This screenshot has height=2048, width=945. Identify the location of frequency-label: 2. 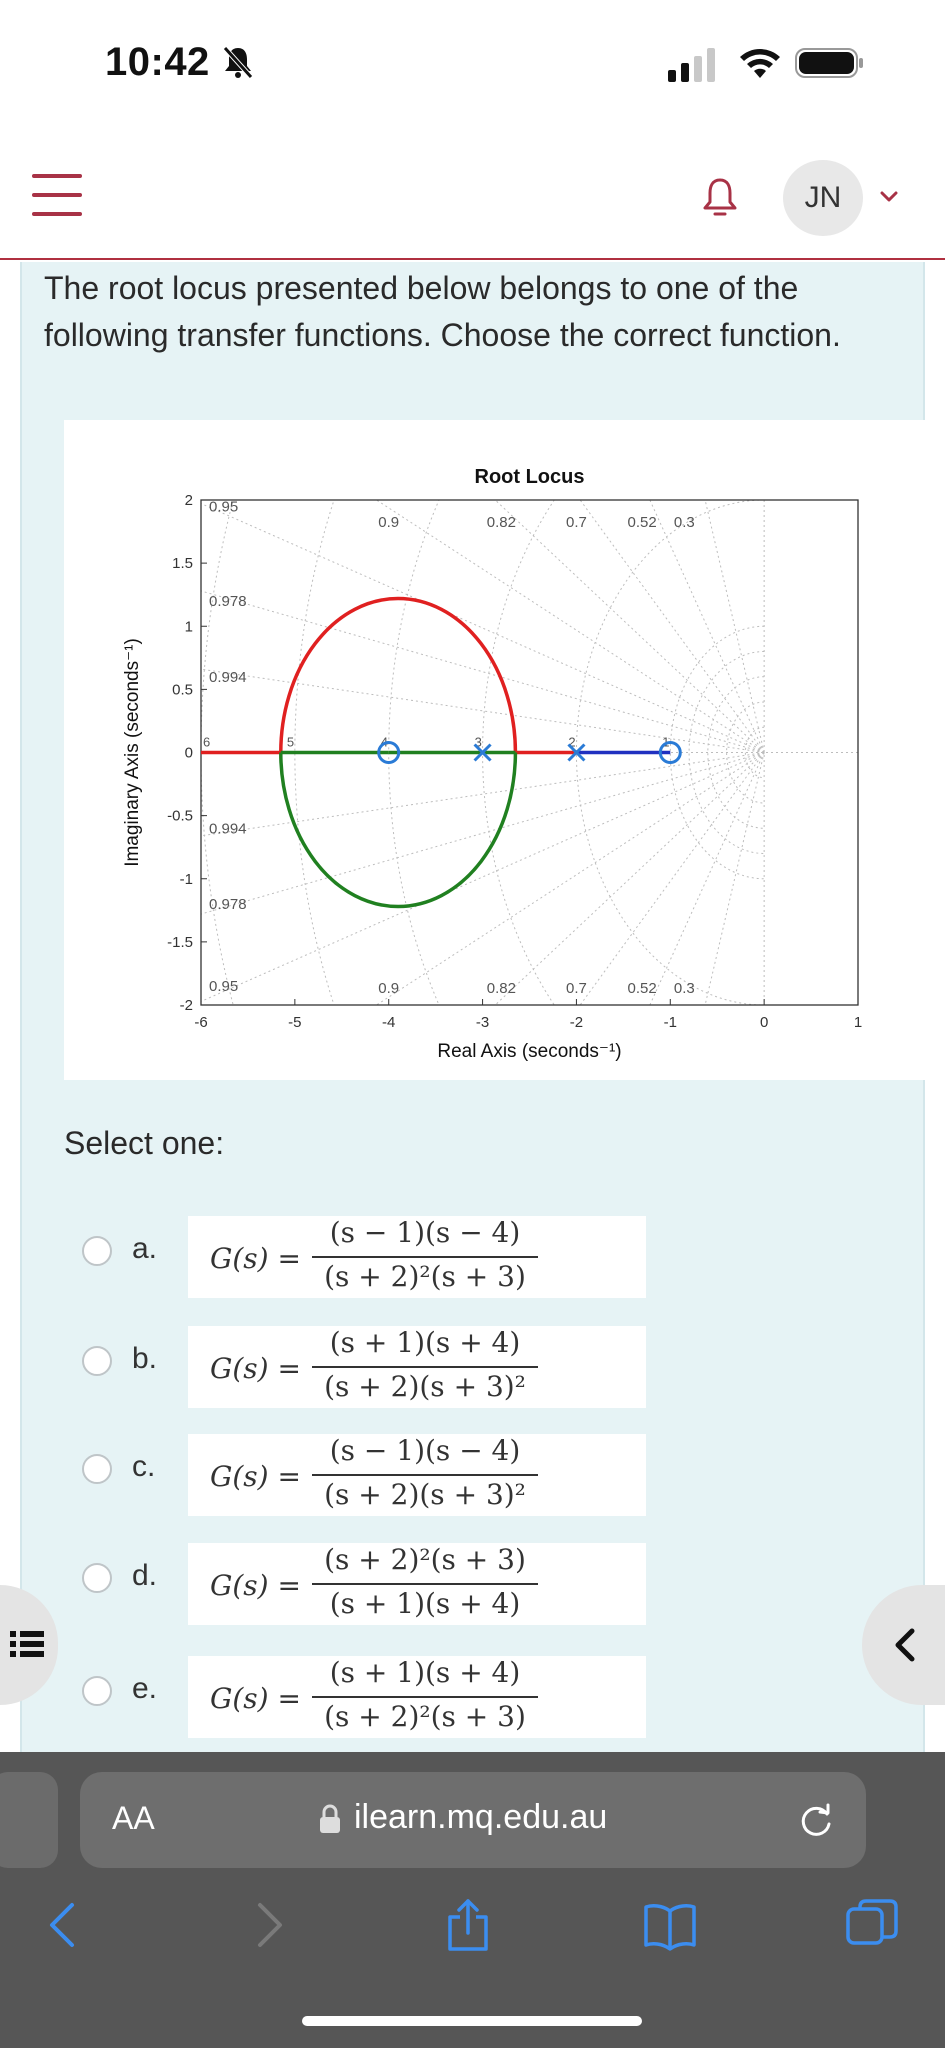
(571, 742).